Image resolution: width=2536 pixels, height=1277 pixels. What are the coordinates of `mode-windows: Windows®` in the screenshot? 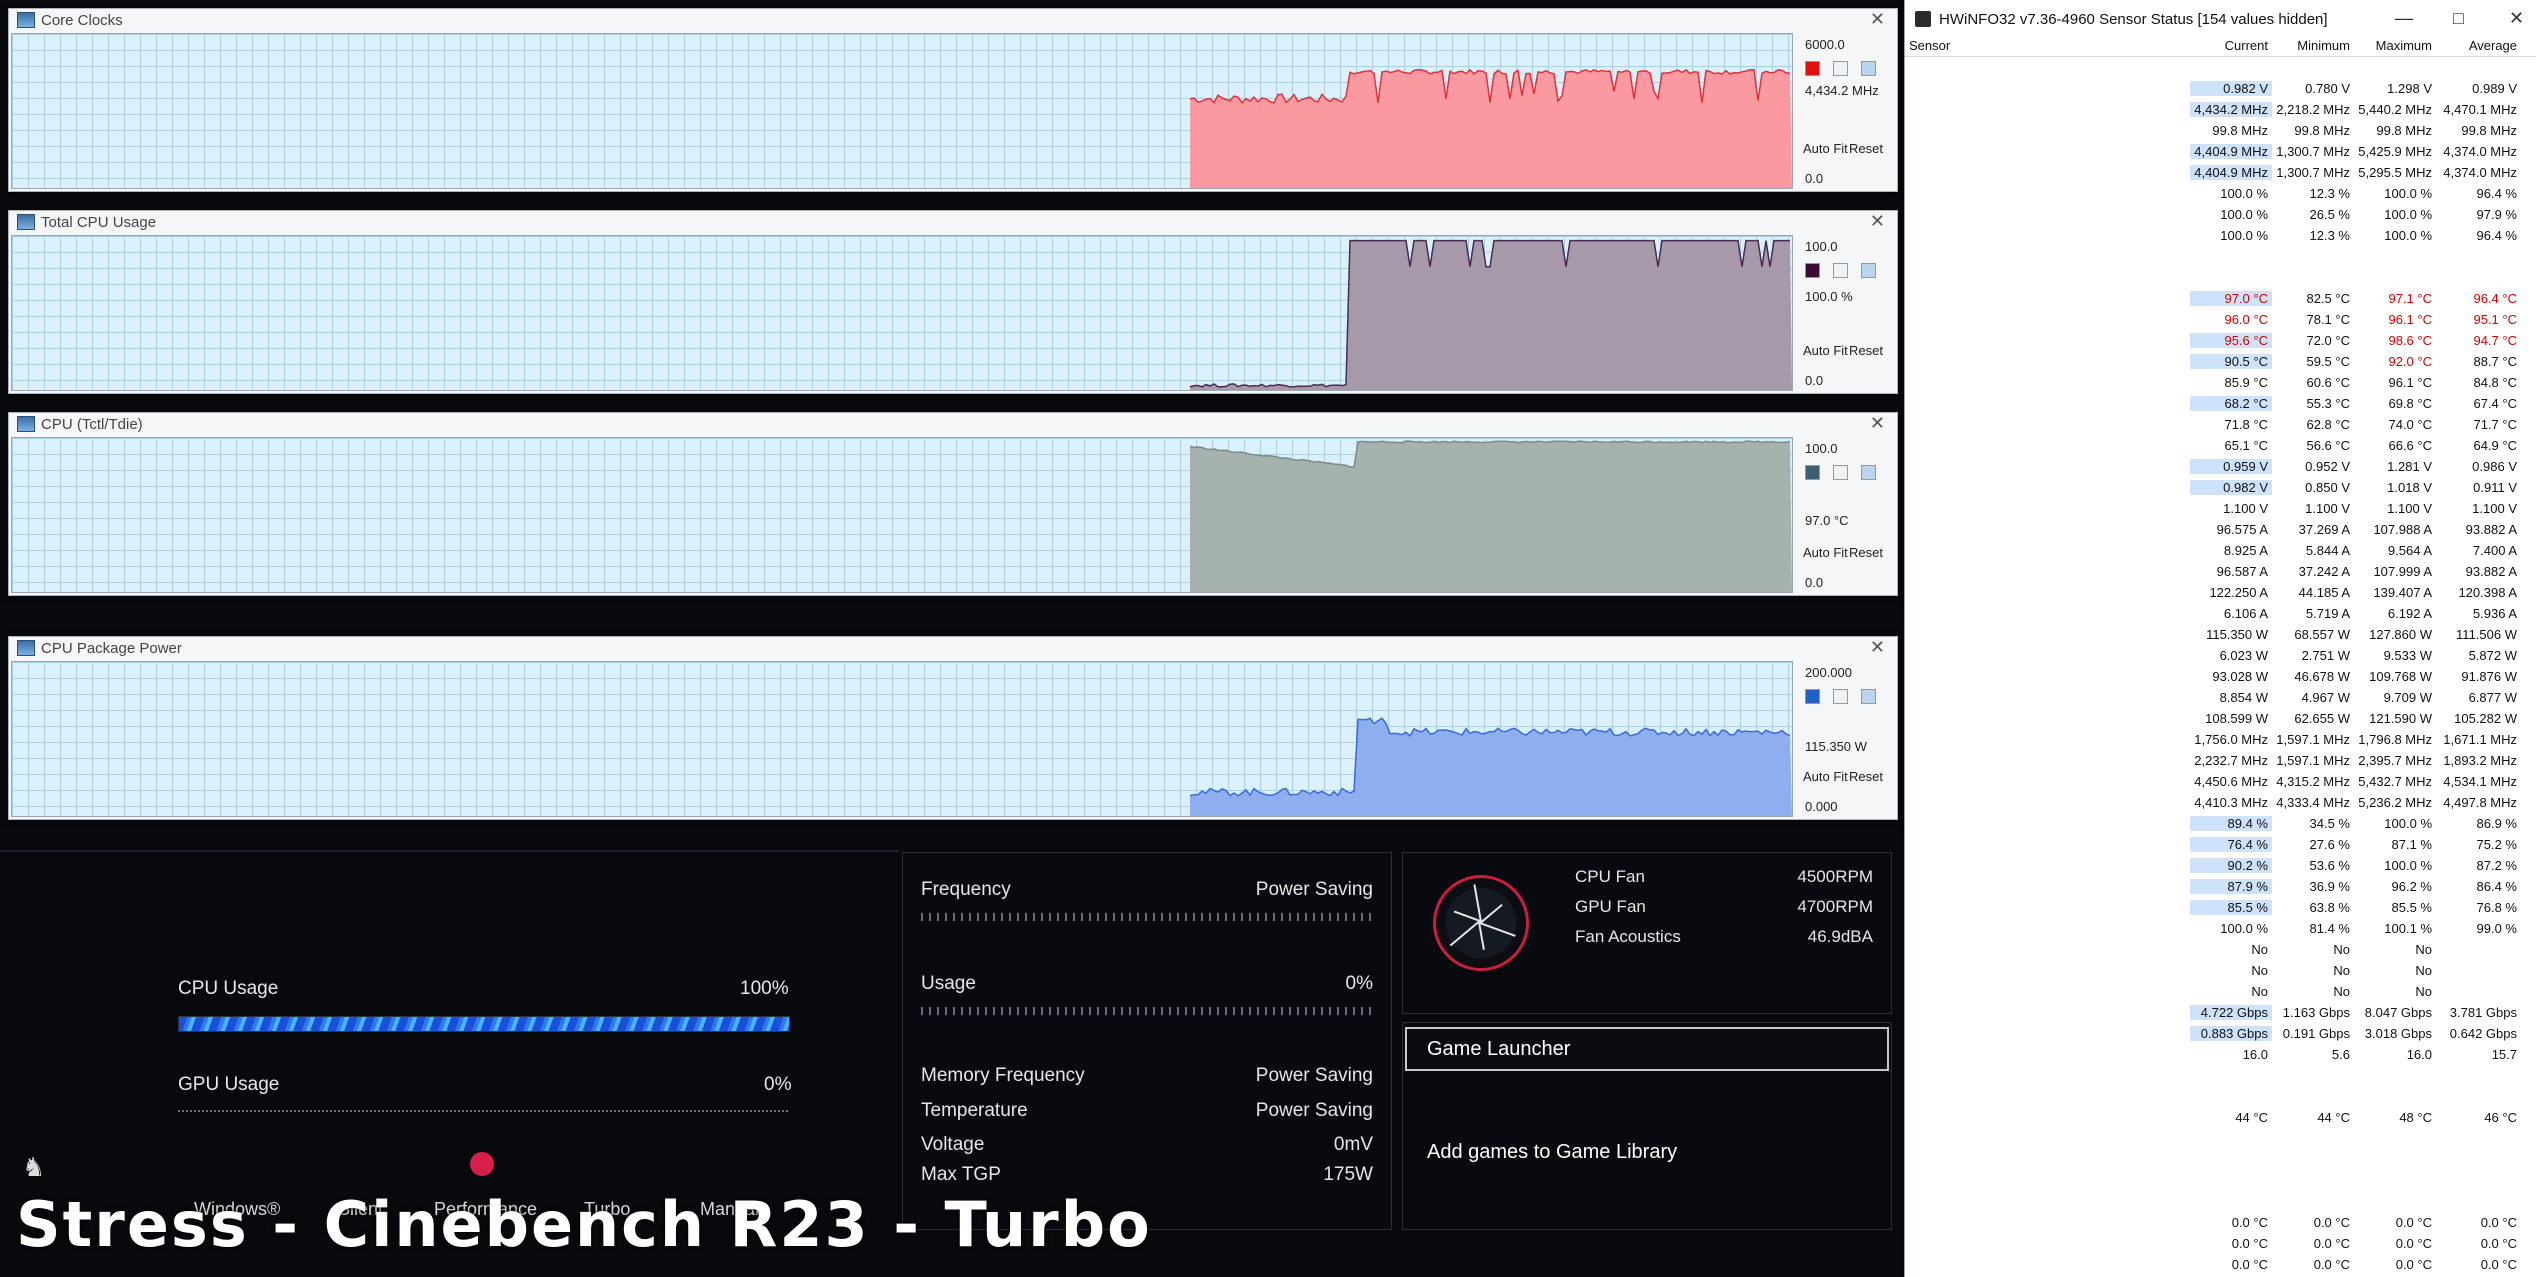 It's located at (237, 1209).